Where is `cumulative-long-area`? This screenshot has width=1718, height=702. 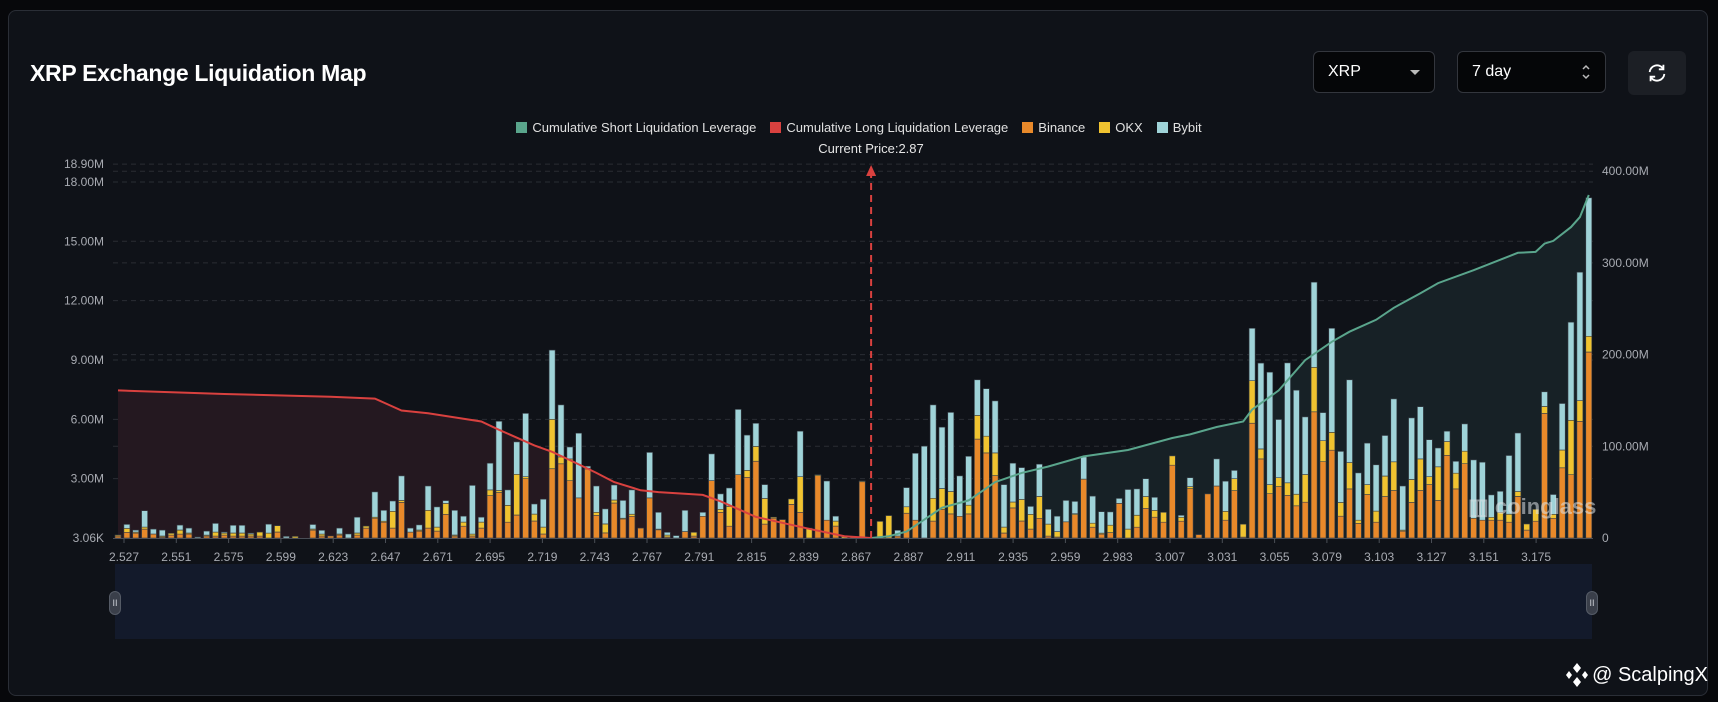 cumulative-long-area is located at coordinates (495, 464).